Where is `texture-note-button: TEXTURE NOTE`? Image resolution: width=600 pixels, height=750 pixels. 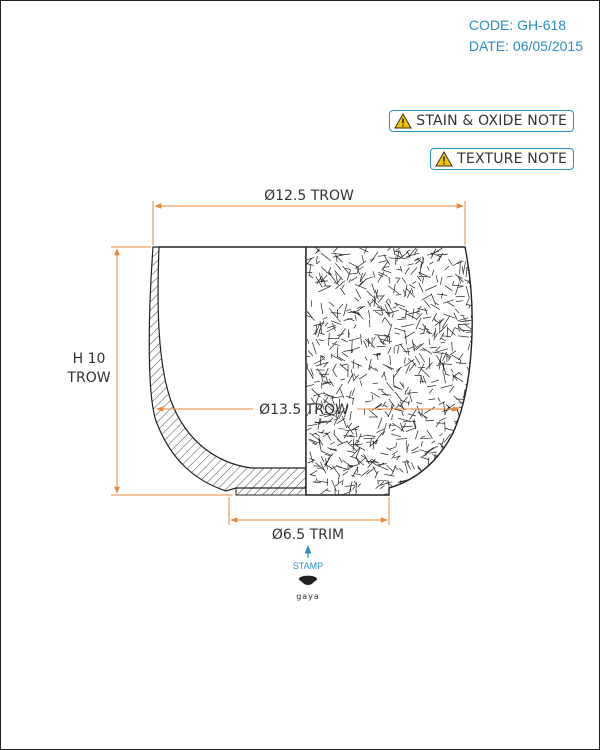 texture-note-button: TEXTURE NOTE is located at coordinates (502, 159).